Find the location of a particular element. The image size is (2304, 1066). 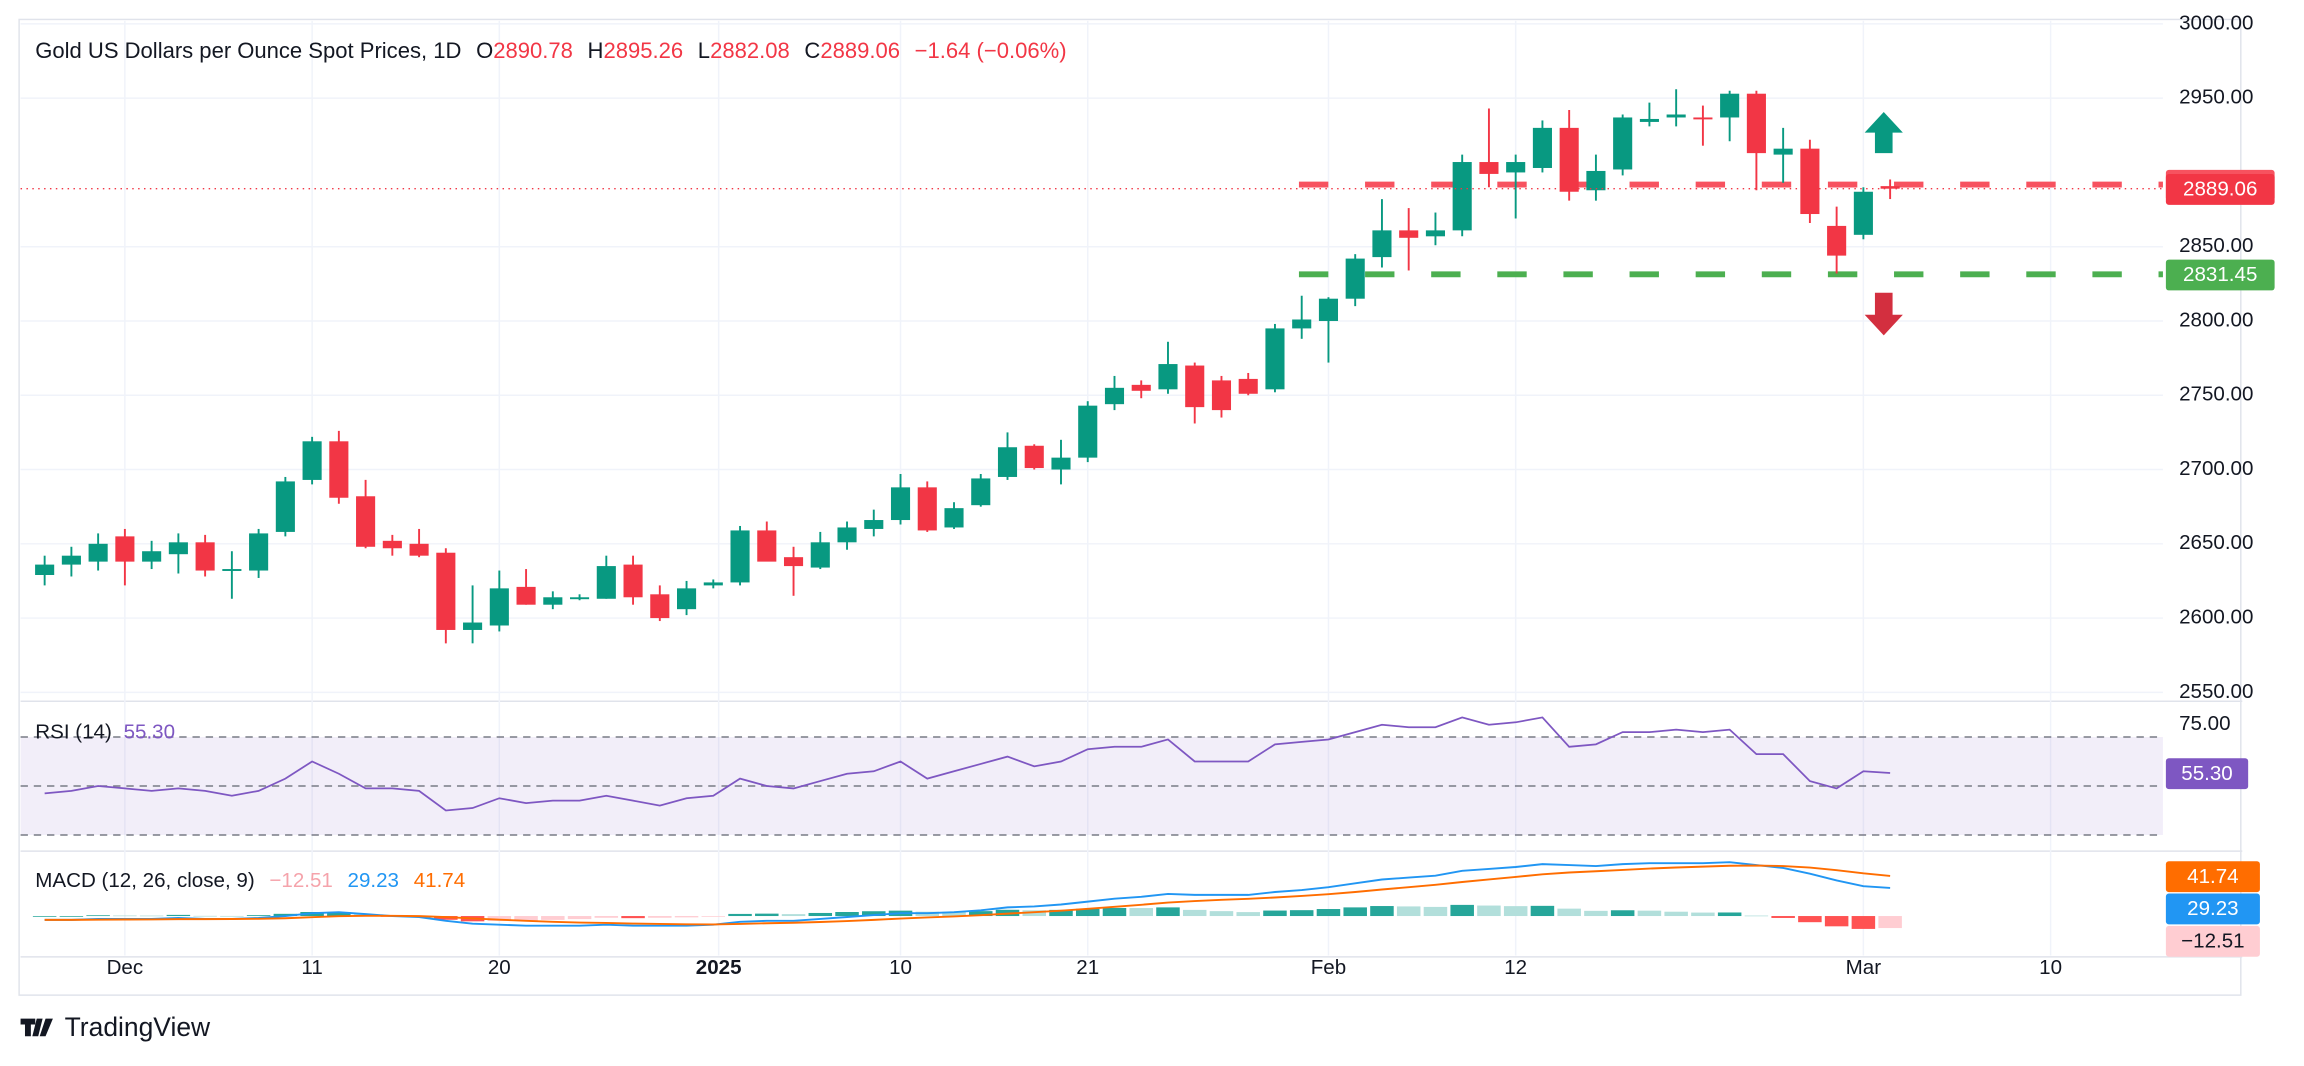

macd-value: 29.23 is located at coordinates (373, 880).